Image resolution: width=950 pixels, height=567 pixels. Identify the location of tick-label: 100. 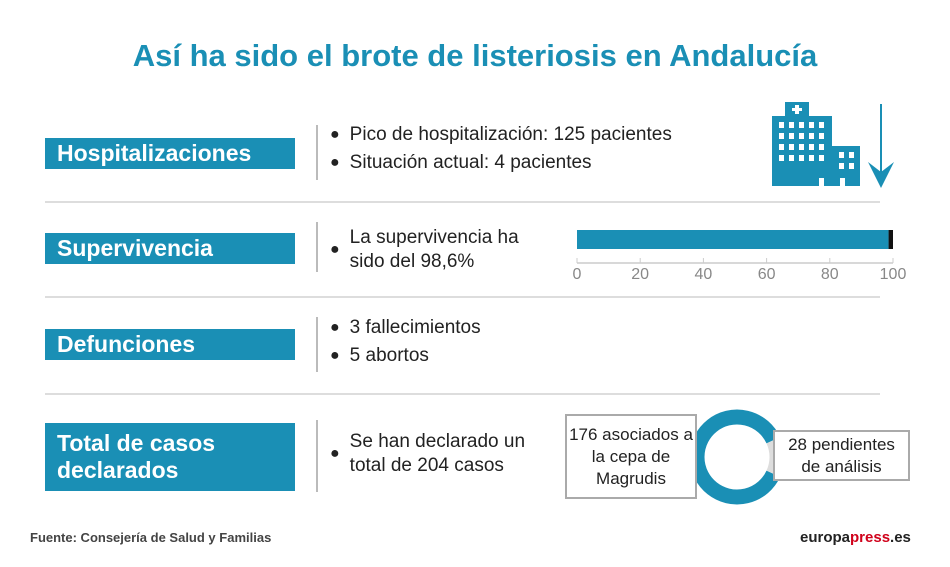
(893, 274).